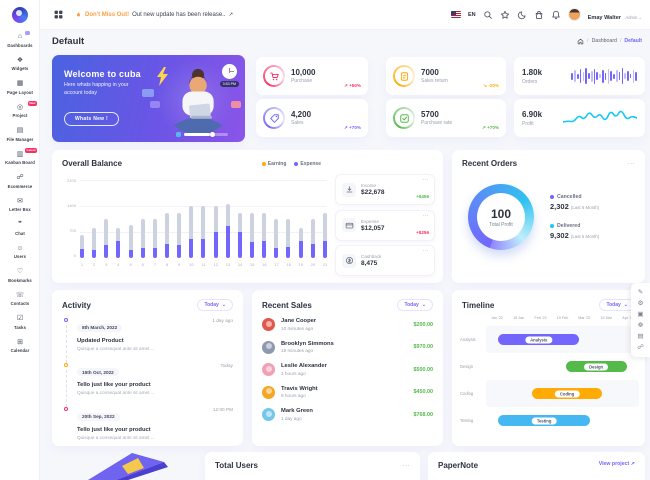 The height and width of the screenshot is (480, 650). I want to click on sidebar-item-label: Kanban Board, so click(20, 162).